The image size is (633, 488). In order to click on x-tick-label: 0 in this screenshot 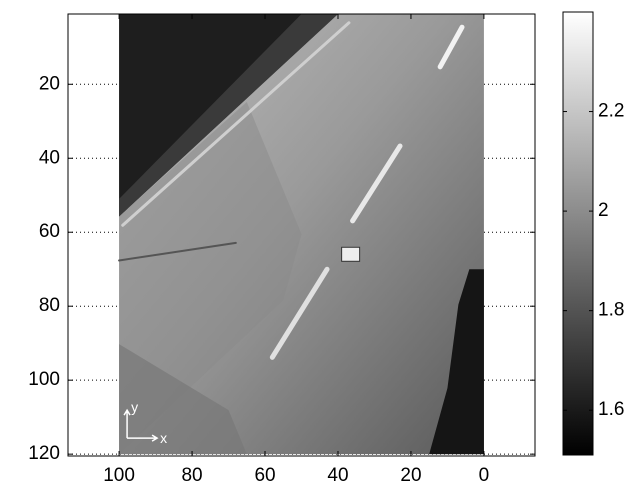, I will do `click(484, 475)`.